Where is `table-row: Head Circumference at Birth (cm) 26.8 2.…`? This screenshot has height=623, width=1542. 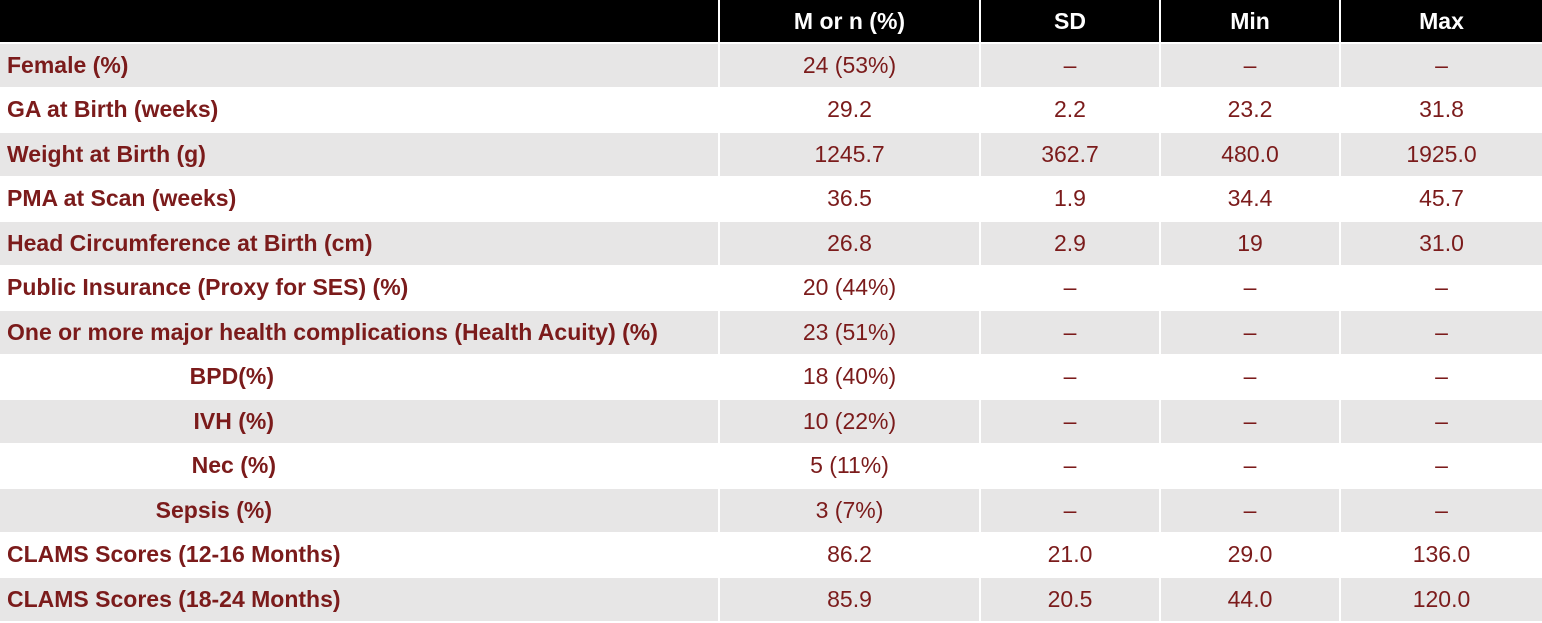
table-row: Head Circumference at Birth (cm) 26.8 2.… is located at coordinates (771, 244).